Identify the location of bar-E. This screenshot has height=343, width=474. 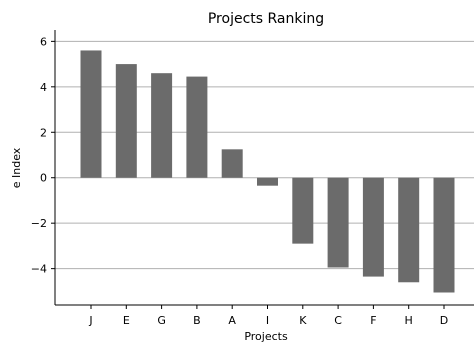
(126, 121).